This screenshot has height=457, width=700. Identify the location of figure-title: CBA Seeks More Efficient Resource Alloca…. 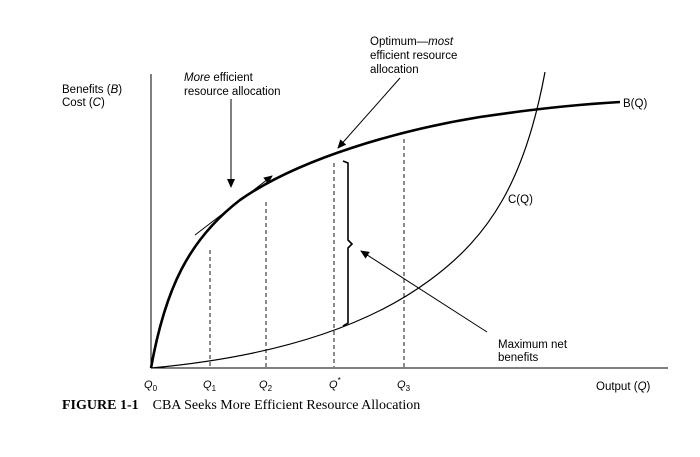
(286, 405).